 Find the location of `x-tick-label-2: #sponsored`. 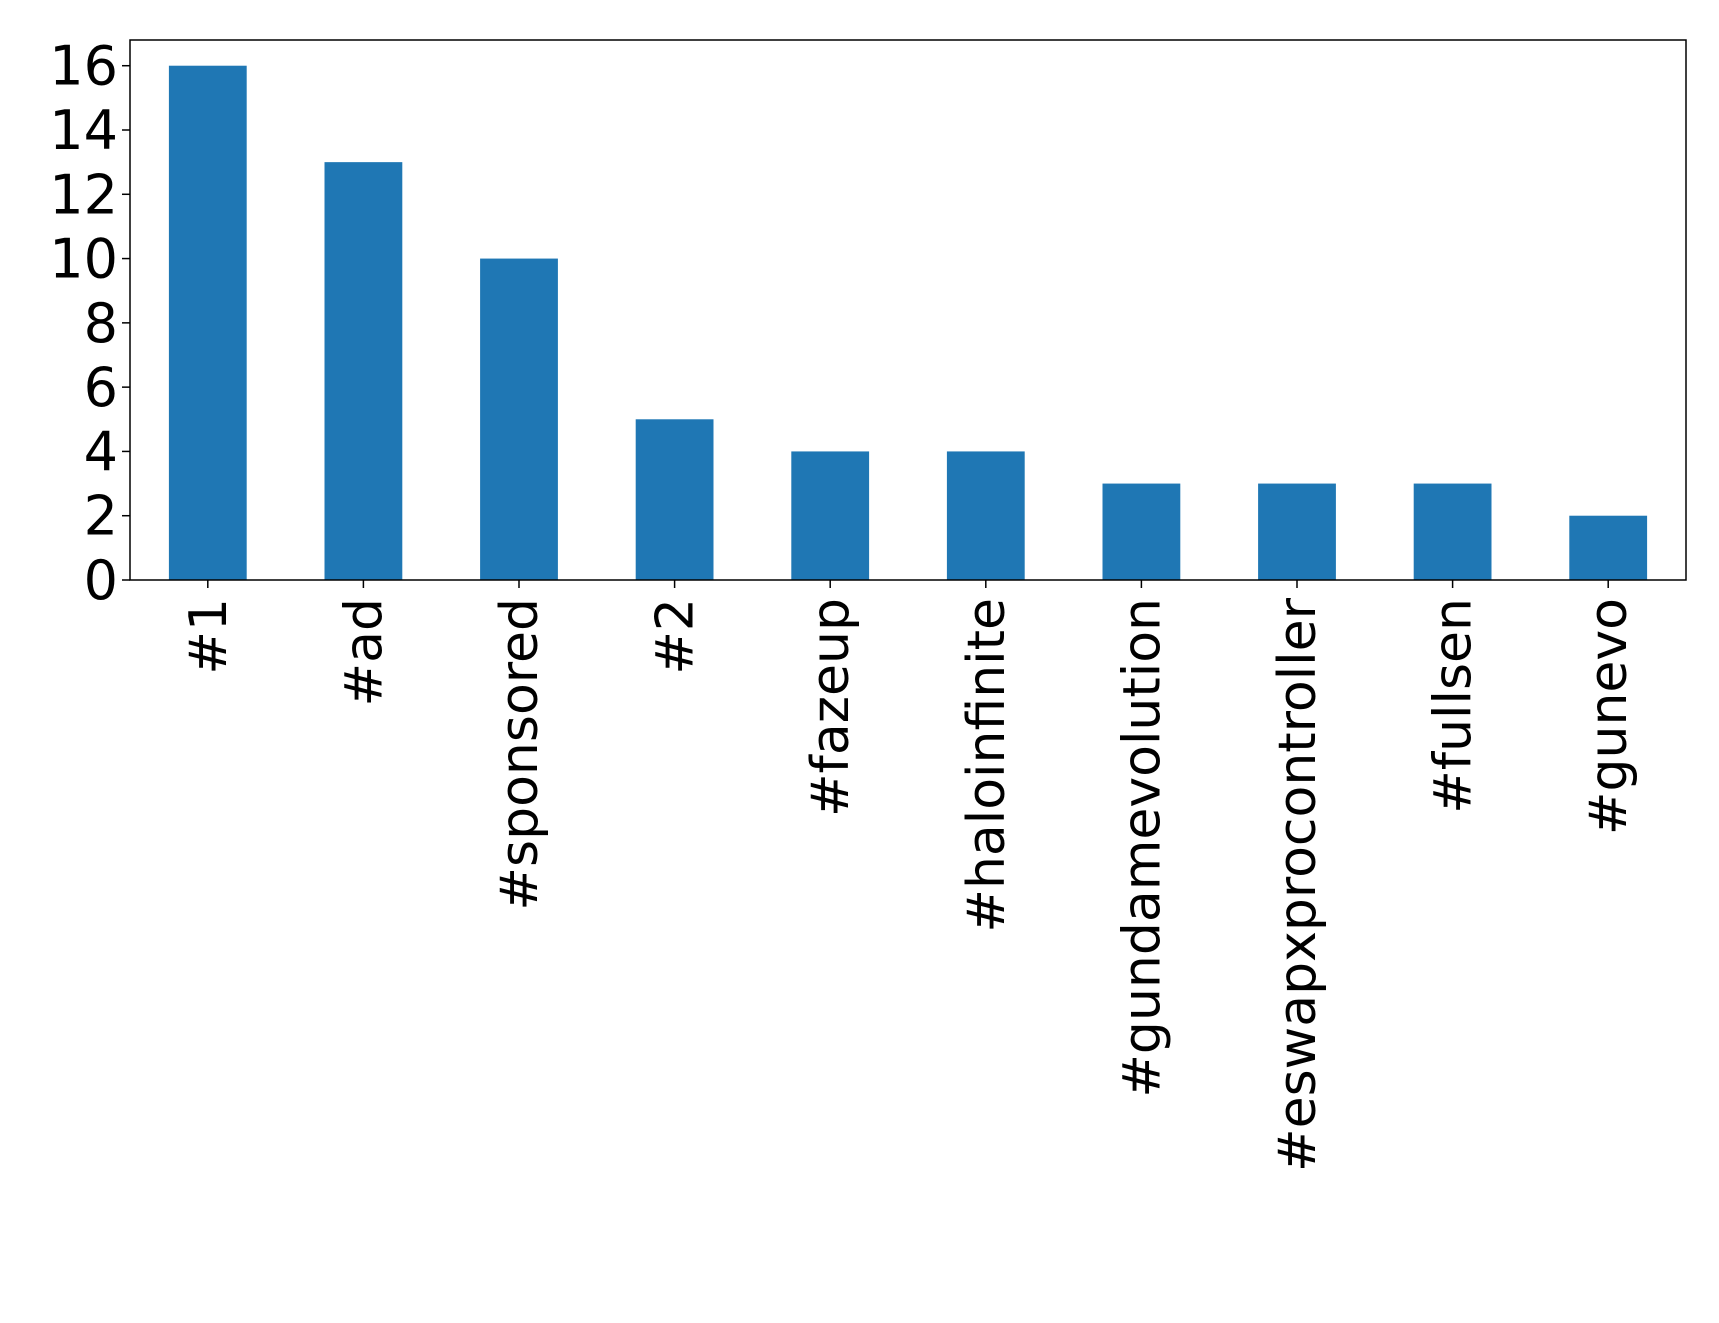

x-tick-label-2: #sponsored is located at coordinates (520, 754).